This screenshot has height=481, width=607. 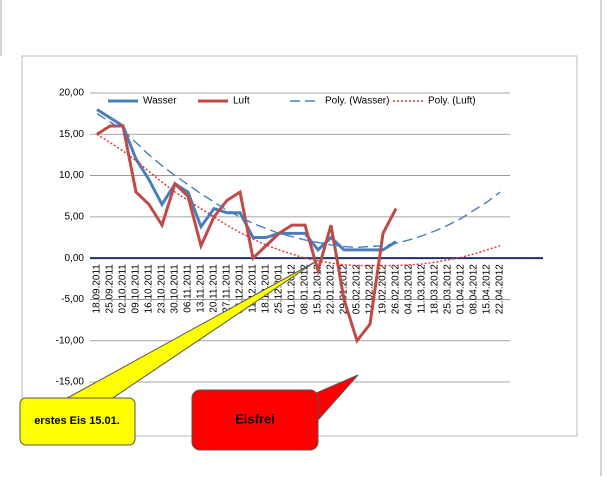 What do you see at coordinates (188, 288) in the screenshot?
I see `x-tick-label: 06.11.2011` at bounding box center [188, 288].